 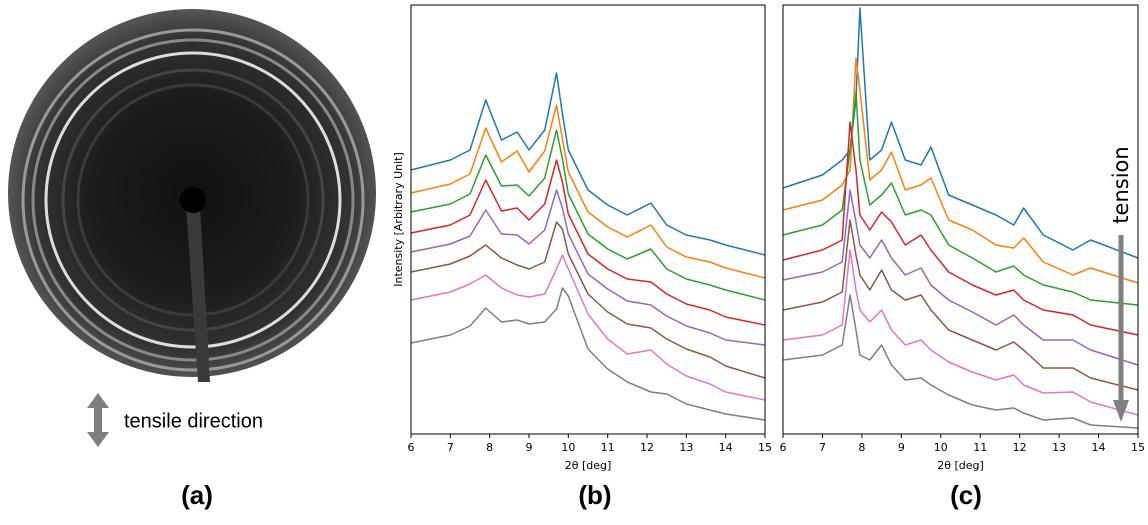 What do you see at coordinates (1121, 411) in the screenshot?
I see `tension-arrowhead` at bounding box center [1121, 411].